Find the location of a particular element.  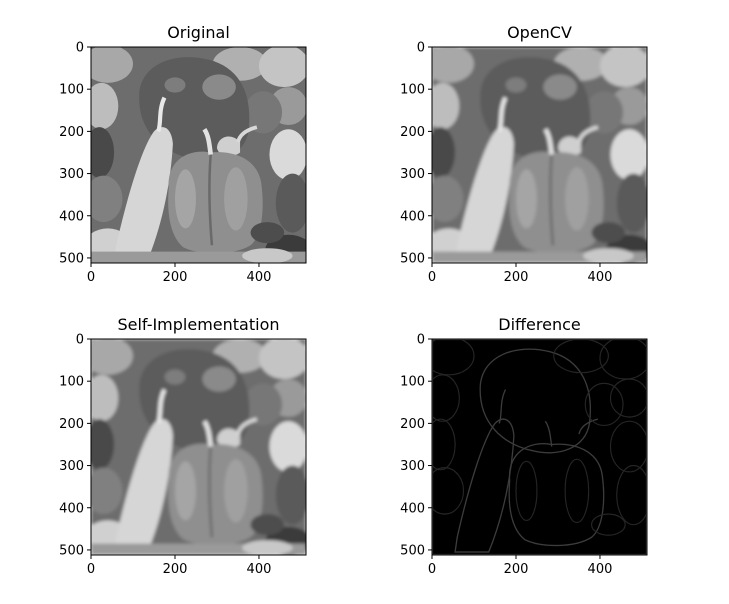

panel-title: OpenCV is located at coordinates (539, 32).